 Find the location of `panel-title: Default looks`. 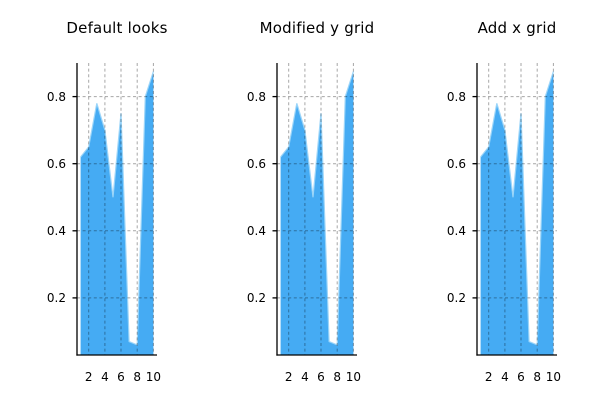

panel-title: Default looks is located at coordinates (117, 28).